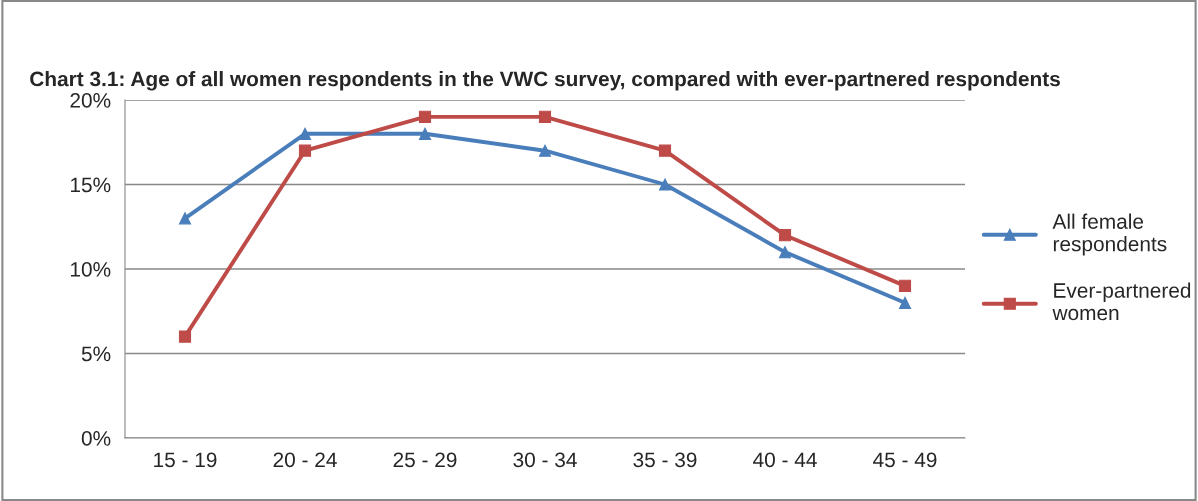  I want to click on x-tick-label: 30 - 34, so click(545, 460).